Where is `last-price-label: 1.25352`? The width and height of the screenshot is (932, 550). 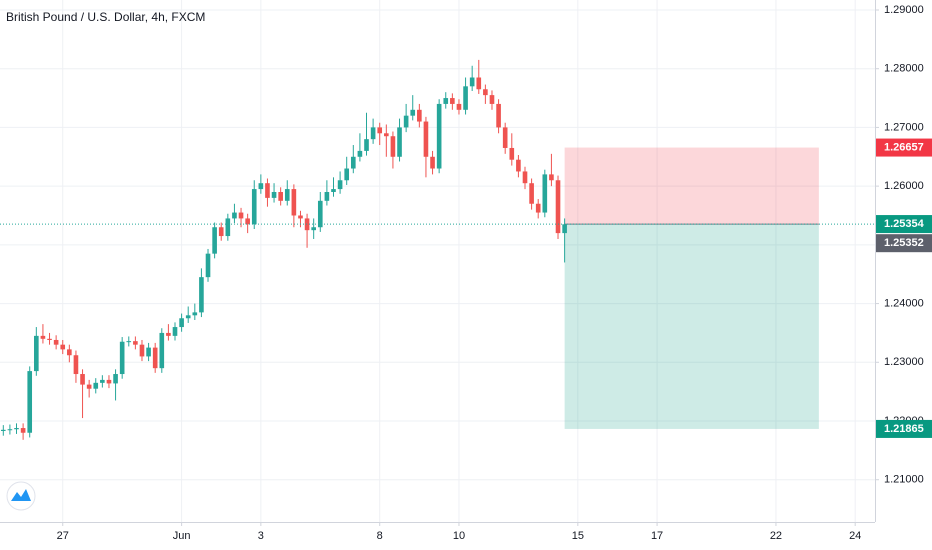
last-price-label: 1.25352 is located at coordinates (904, 243).